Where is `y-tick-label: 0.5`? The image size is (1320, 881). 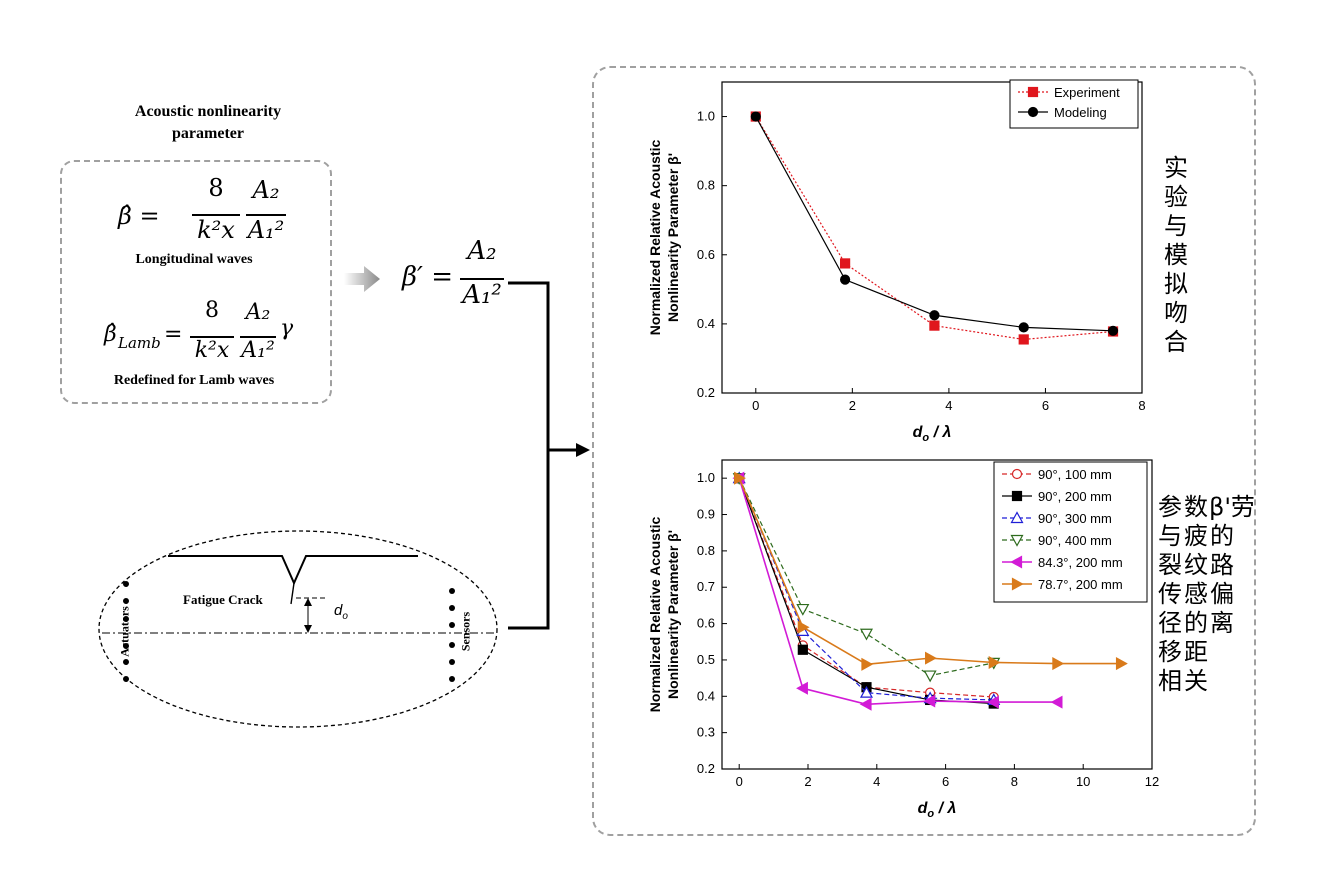
y-tick-label: 0.5 is located at coordinates (706, 659).